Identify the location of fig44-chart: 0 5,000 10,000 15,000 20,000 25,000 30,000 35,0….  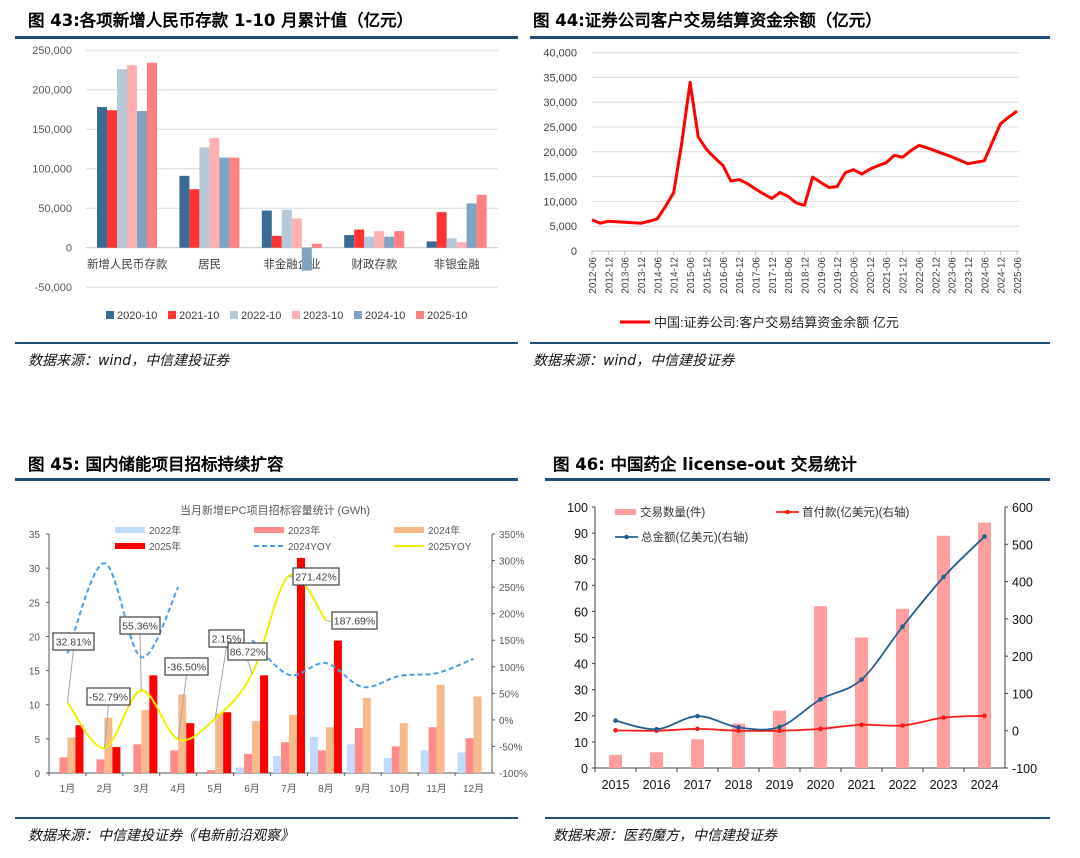
(783, 189).